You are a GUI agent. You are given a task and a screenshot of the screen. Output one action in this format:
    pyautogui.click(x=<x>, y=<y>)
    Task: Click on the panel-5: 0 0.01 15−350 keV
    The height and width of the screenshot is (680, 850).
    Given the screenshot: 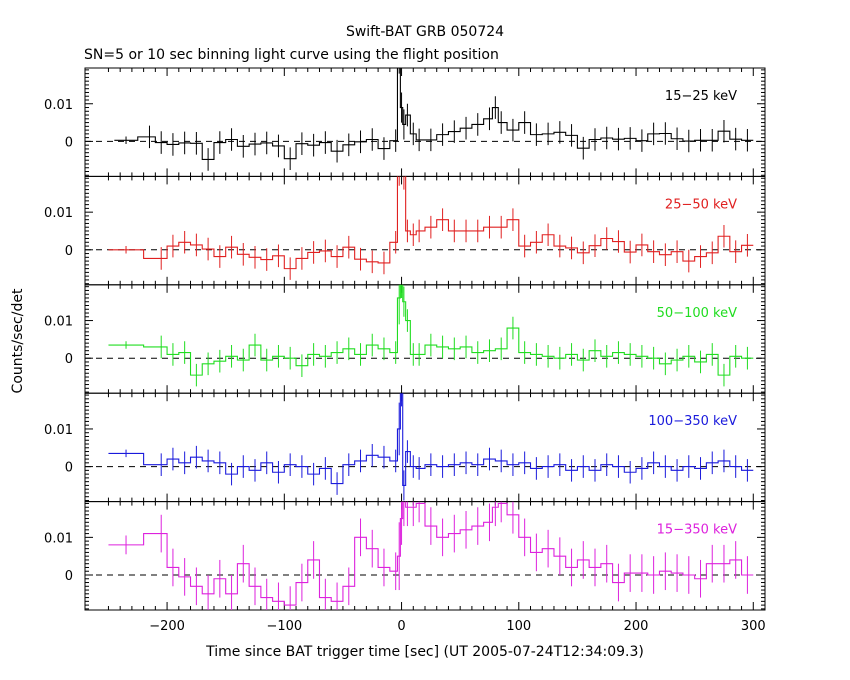 What is the action you would take?
    pyautogui.click(x=405, y=556)
    